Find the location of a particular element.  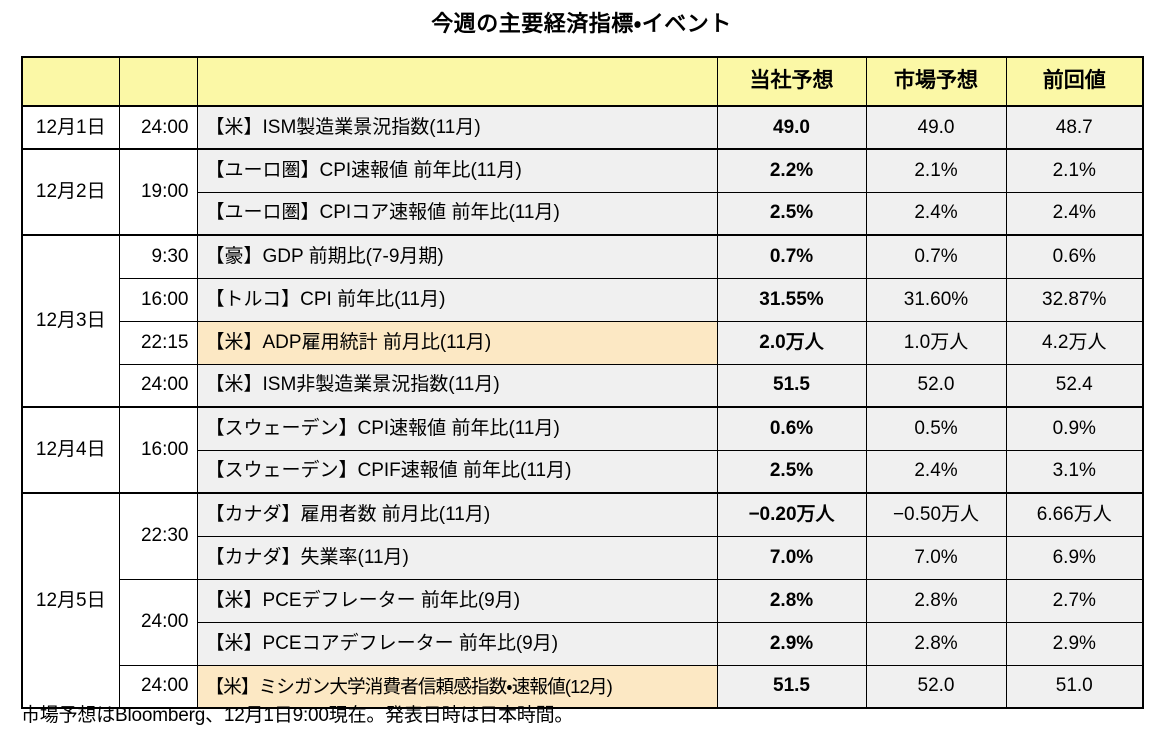

cell-market-forecast: 2.1% is located at coordinates (936, 170).